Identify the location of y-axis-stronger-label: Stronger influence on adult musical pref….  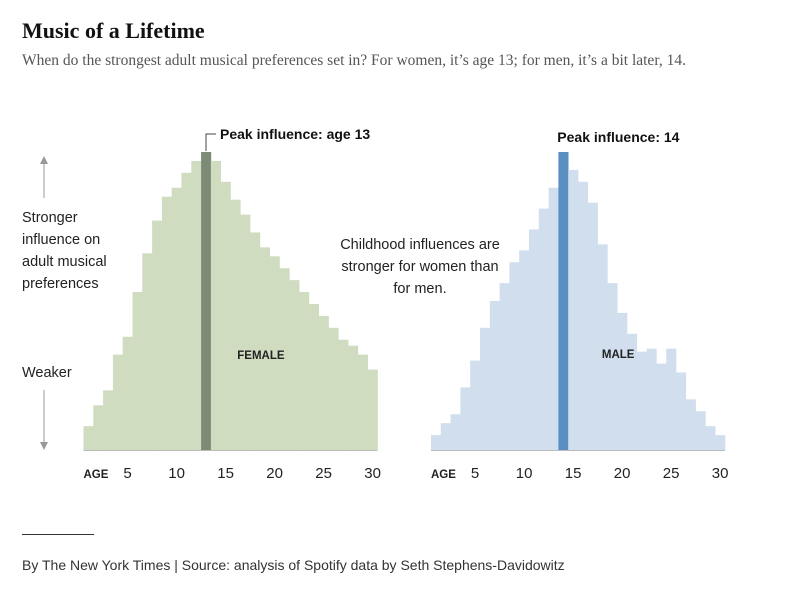
(64, 251).